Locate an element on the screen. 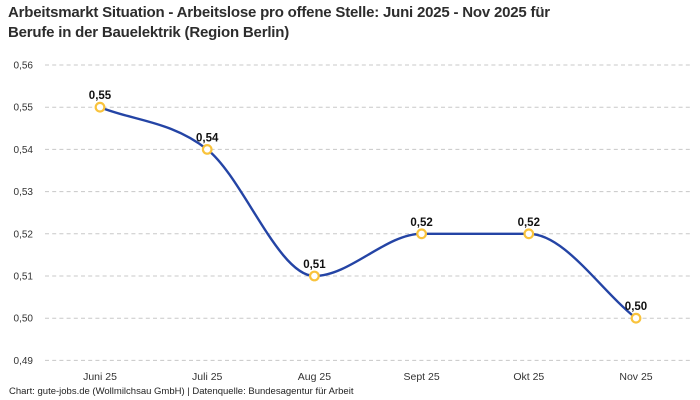 Image resolution: width=700 pixels, height=400 pixels. x-axis-tick-label: Nov 25 is located at coordinates (635, 377).